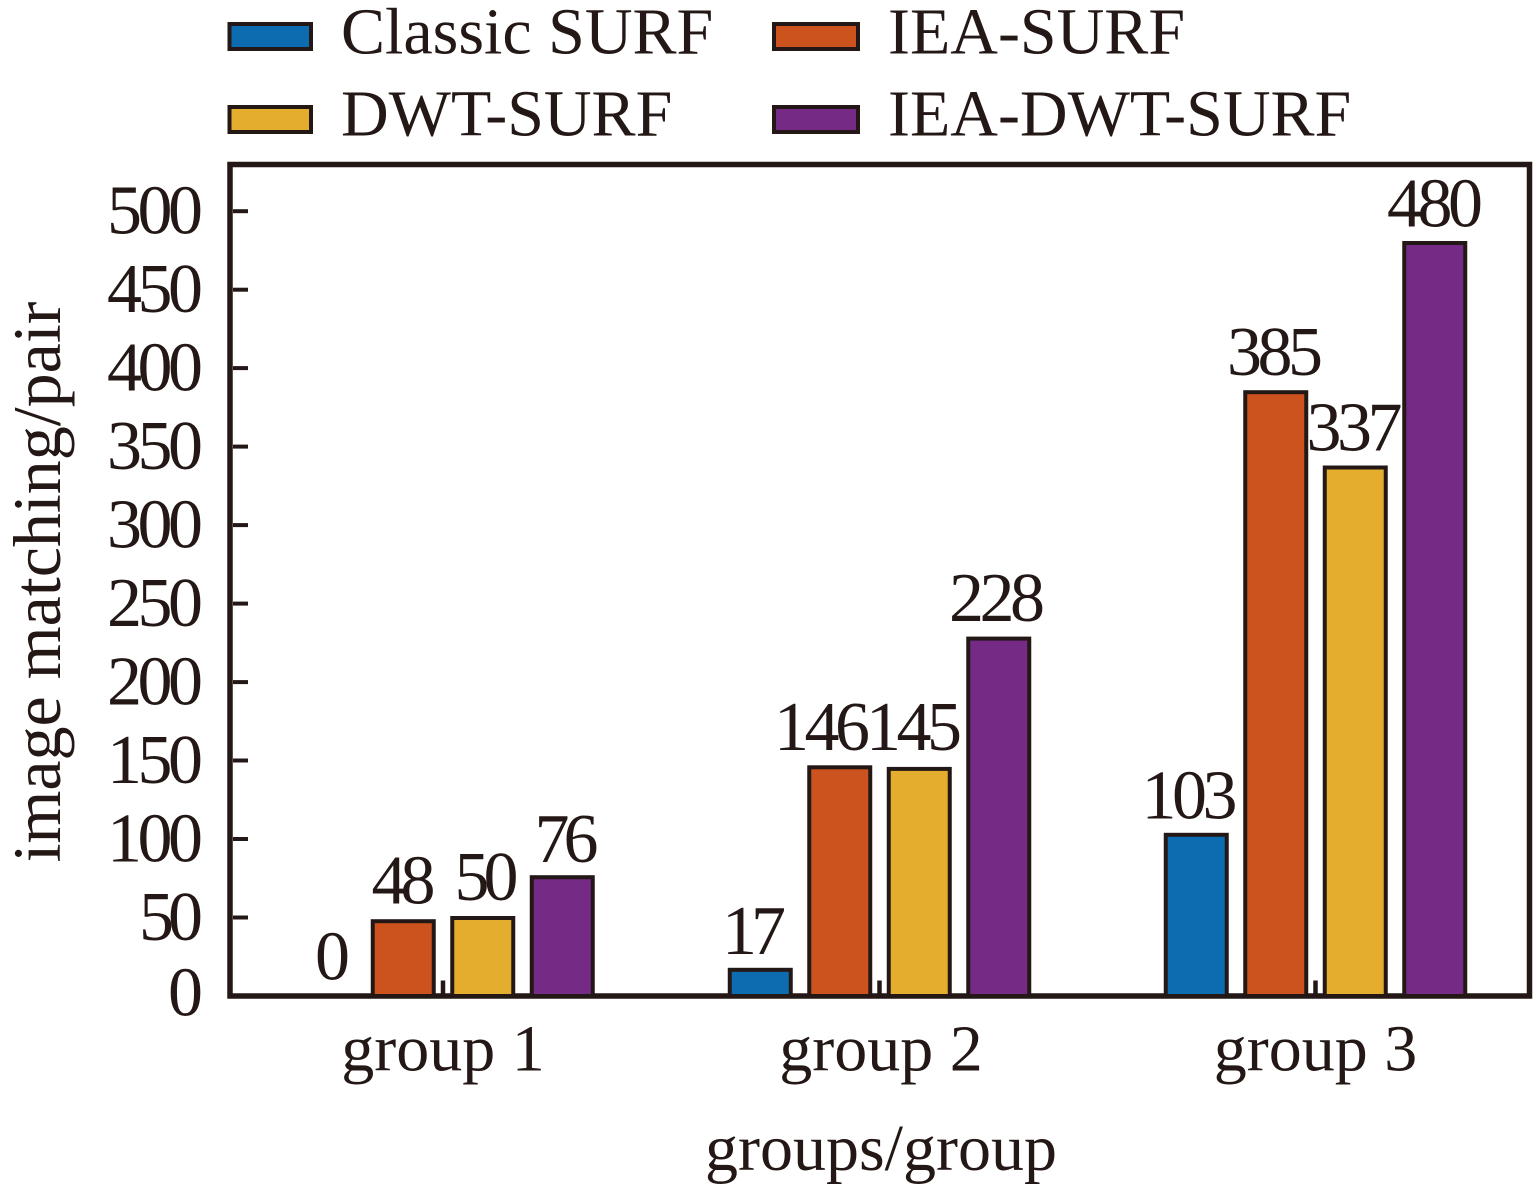 Image resolution: width=1535 pixels, height=1191 pixels. What do you see at coordinates (155, 446) in the screenshot?
I see `svg-text: 350` at bounding box center [155, 446].